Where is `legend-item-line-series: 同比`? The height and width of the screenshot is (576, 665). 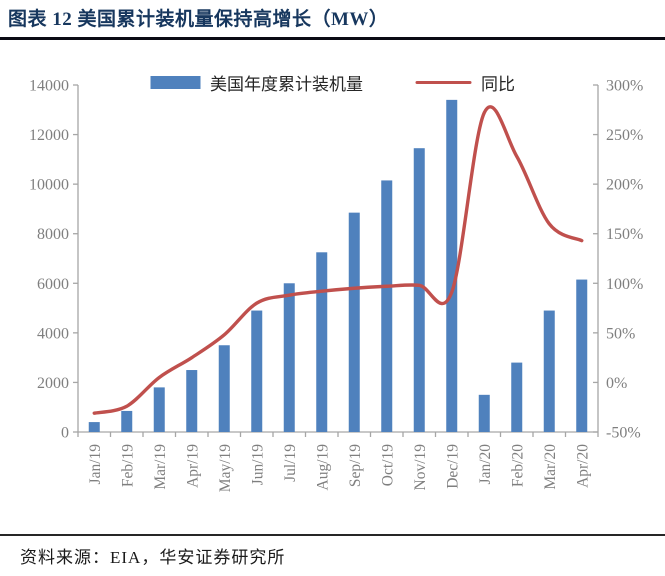
legend-item-line-series: 同比 is located at coordinates (465, 82).